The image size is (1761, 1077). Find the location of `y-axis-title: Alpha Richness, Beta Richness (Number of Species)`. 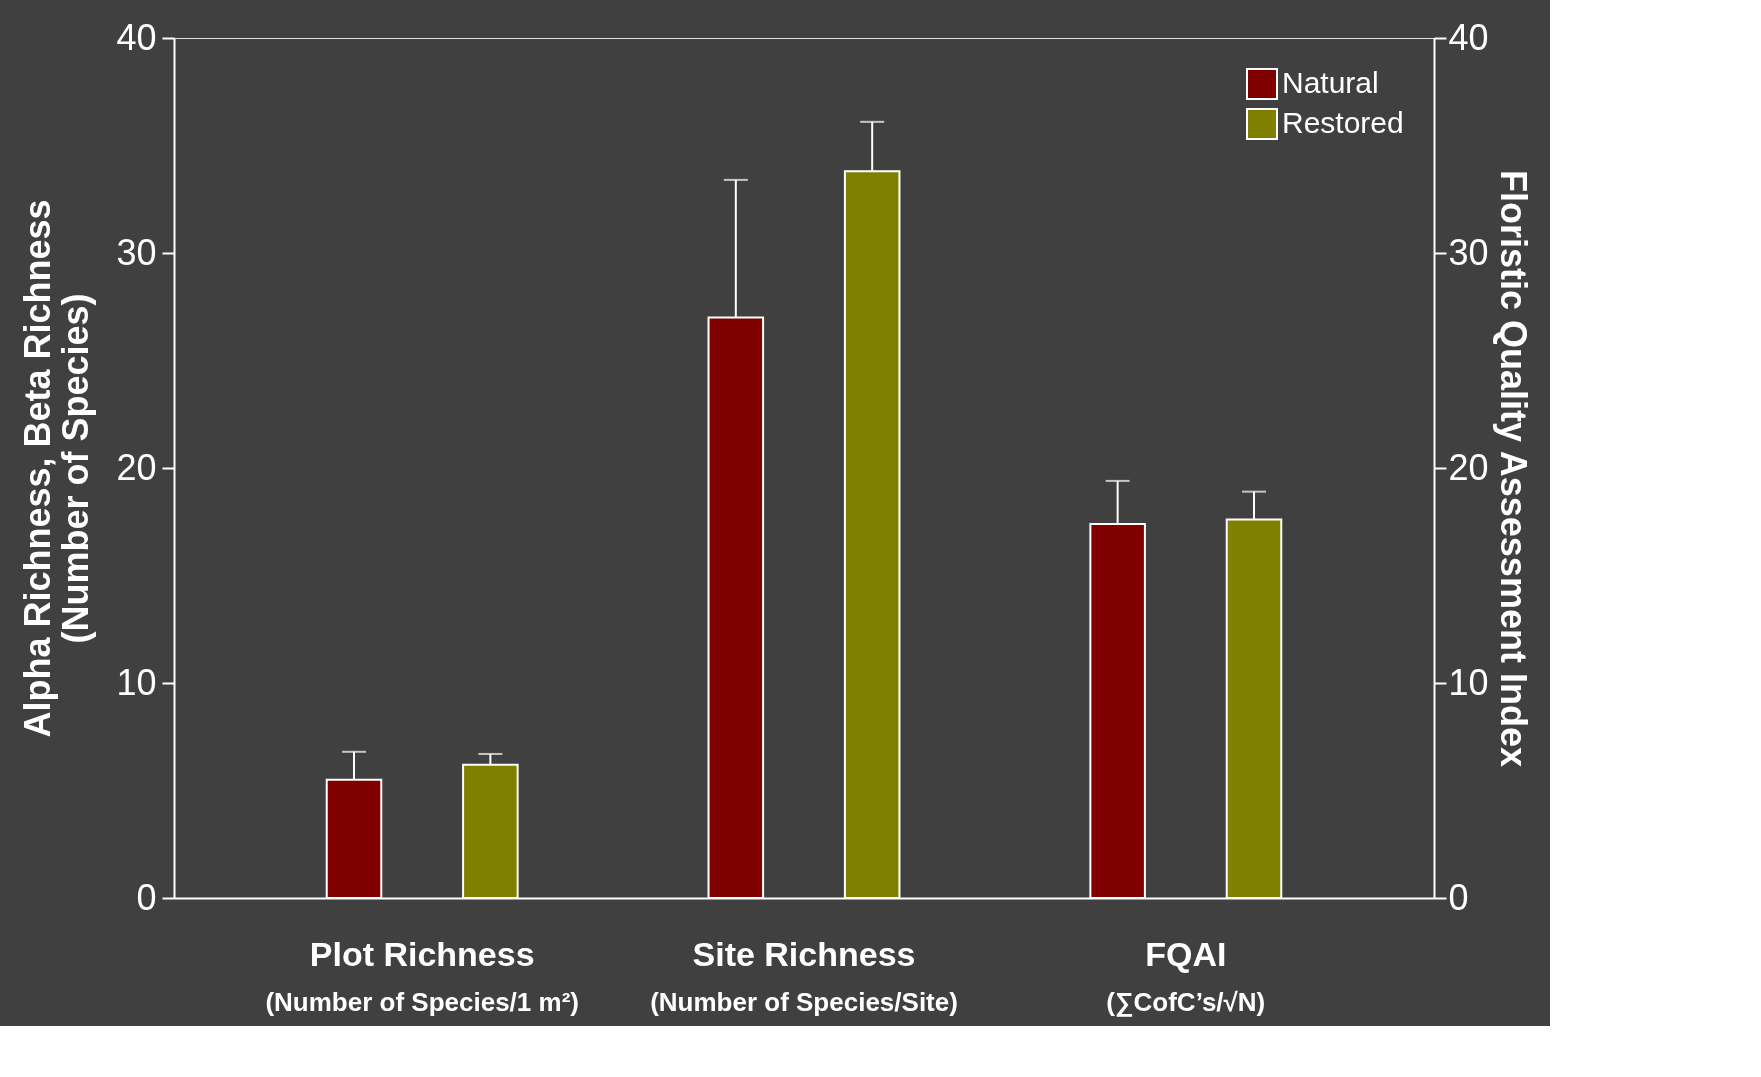

y-axis-title: Alpha Richness, Beta Richness (Number of Species) is located at coordinates (57, 468).